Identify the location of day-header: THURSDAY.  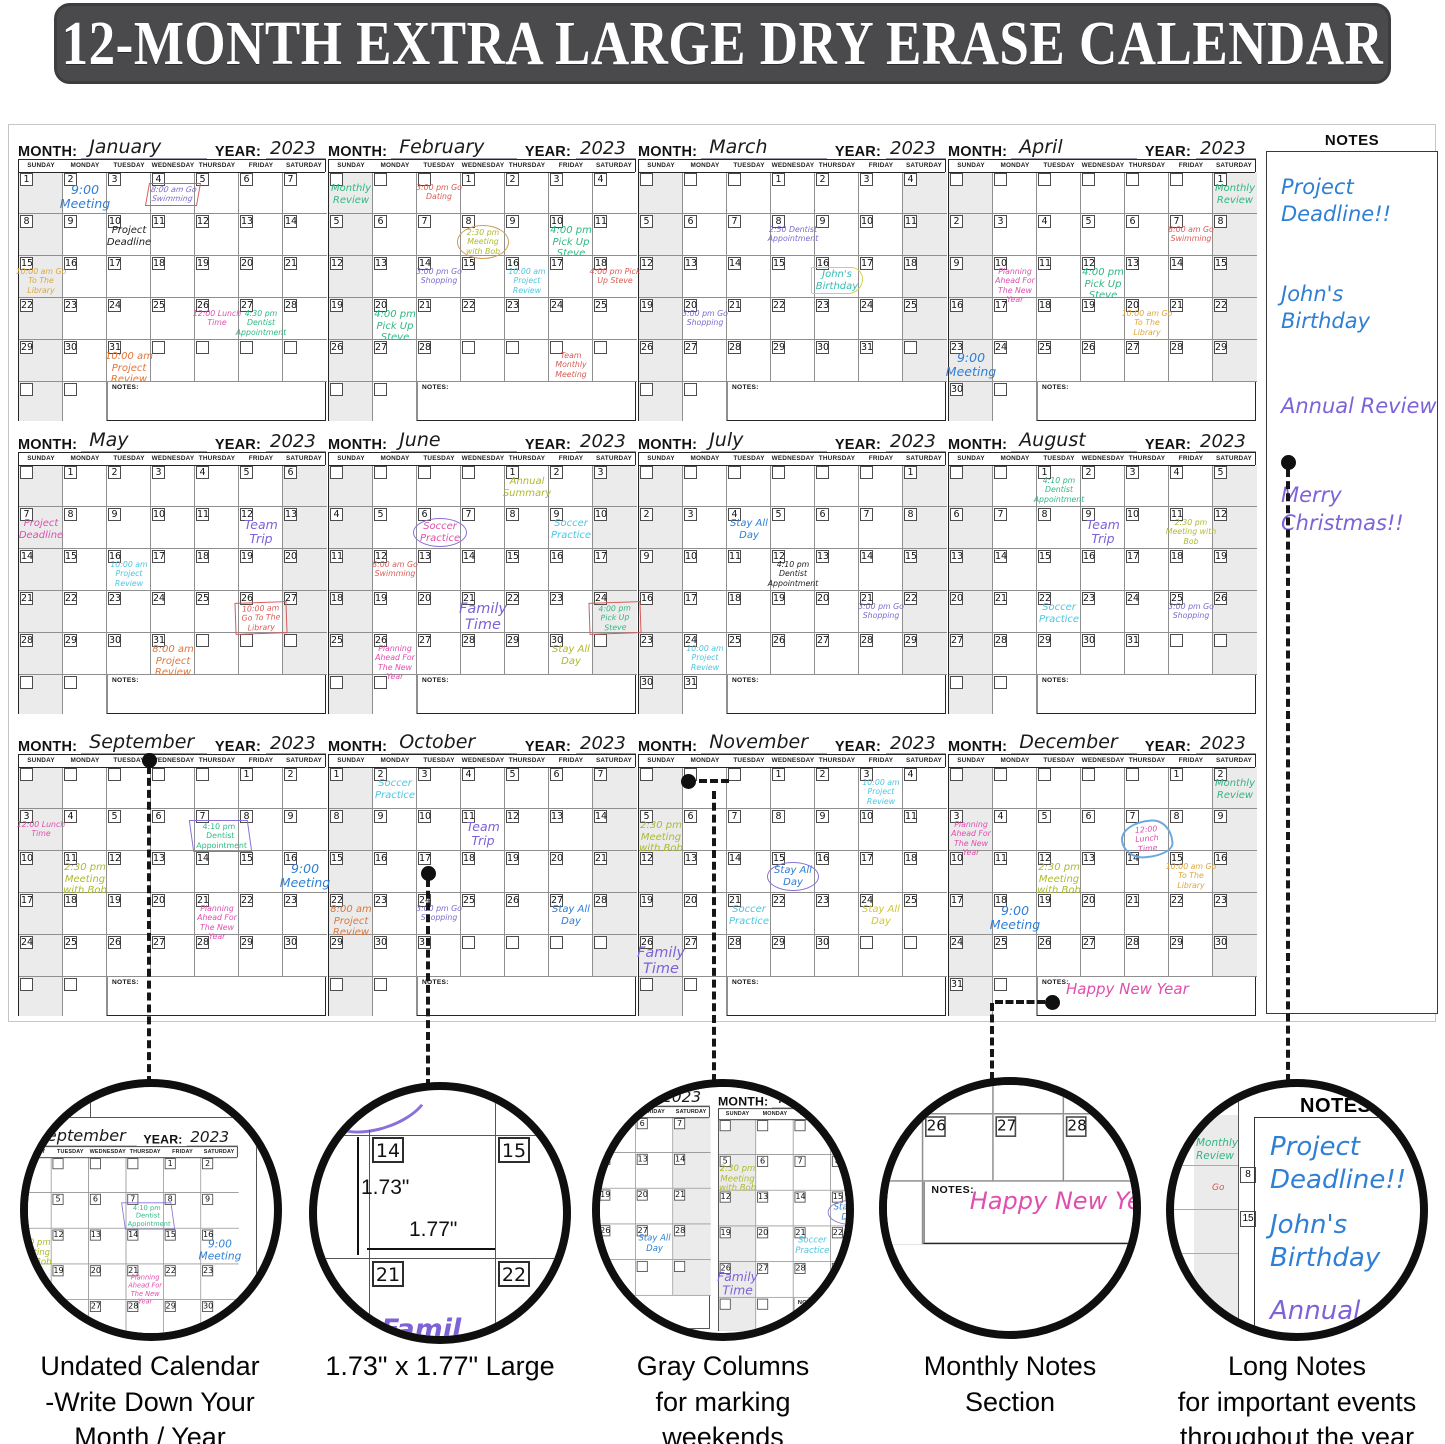
(527, 165).